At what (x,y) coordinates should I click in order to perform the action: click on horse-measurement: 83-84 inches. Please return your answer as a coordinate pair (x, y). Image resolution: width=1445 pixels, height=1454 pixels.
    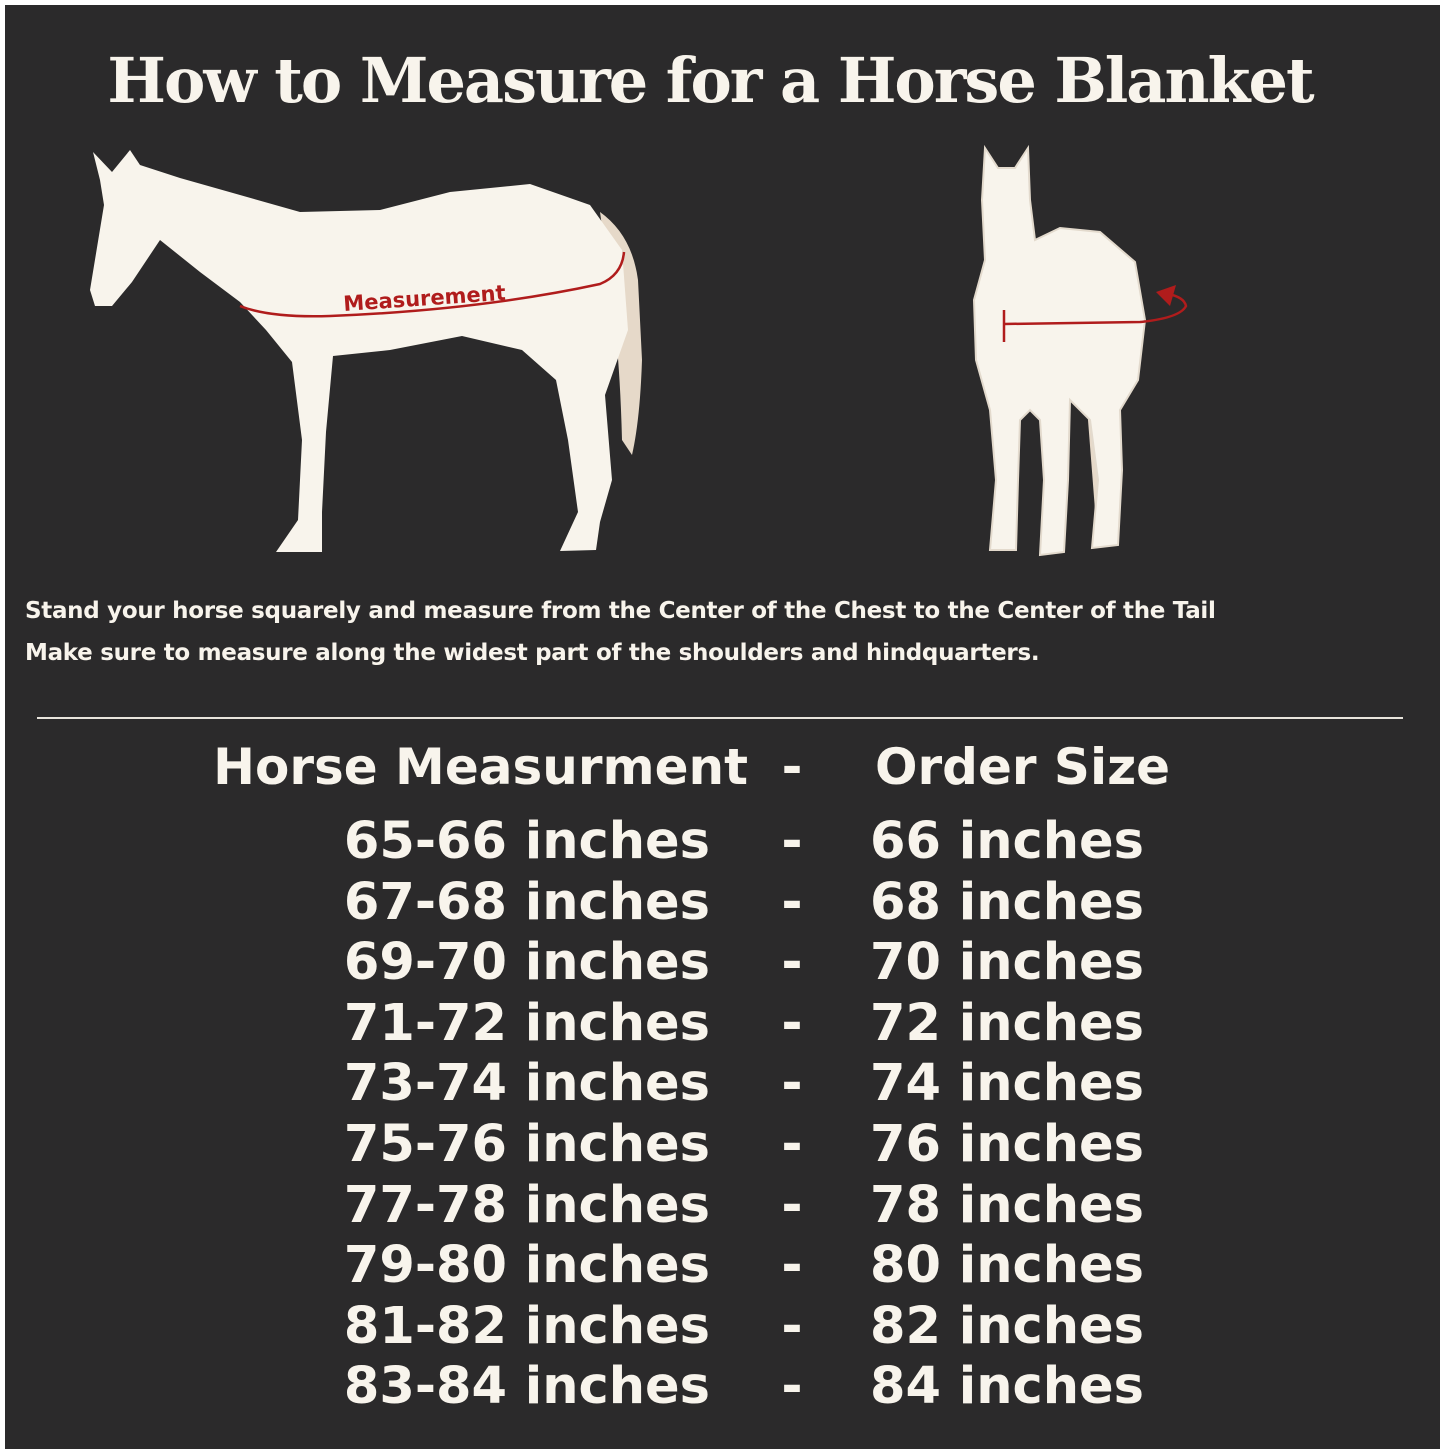
    Looking at the image, I should click on (526, 1387).